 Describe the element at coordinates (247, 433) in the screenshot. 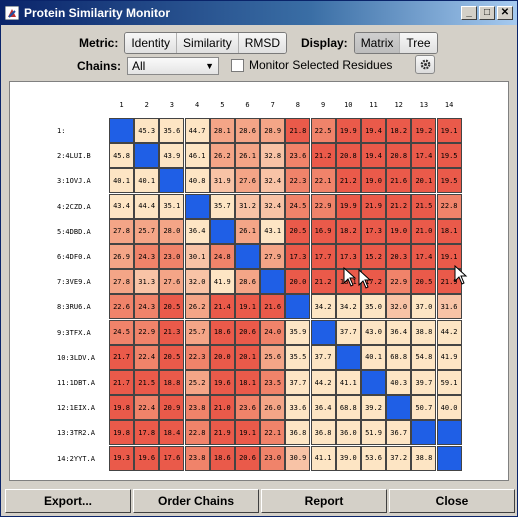

I see `matrix-cell: 19.1` at that location.